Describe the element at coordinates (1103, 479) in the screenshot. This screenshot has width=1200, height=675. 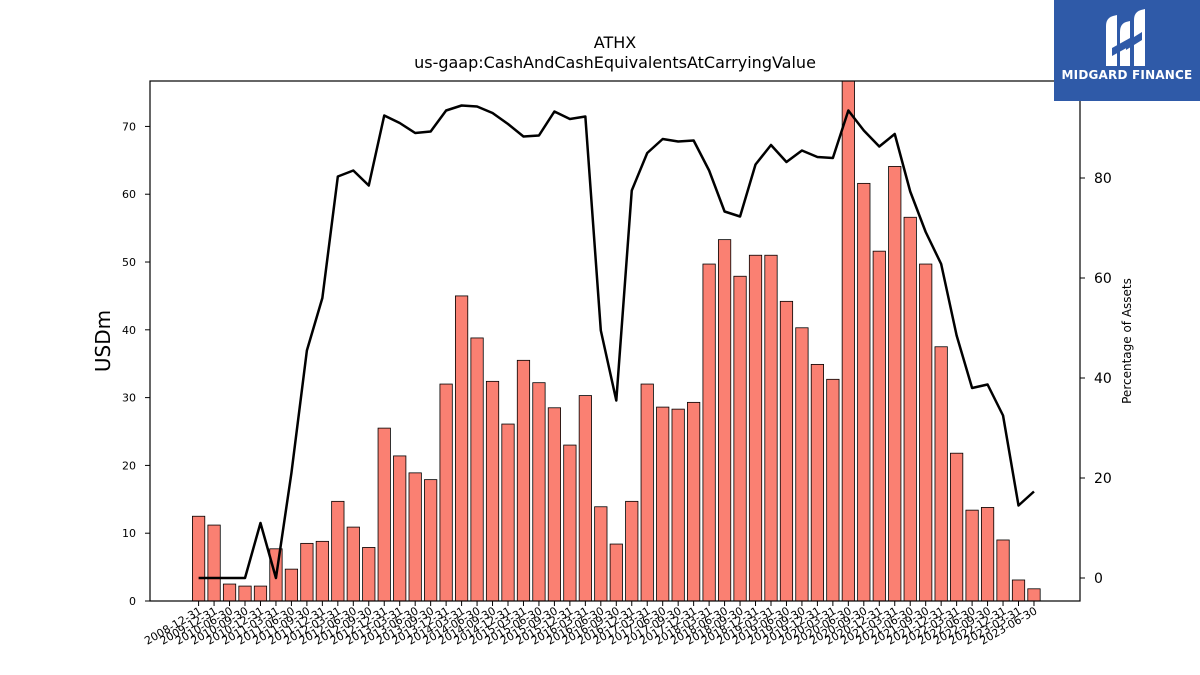
I see `y2-tick-label: 20` at that location.